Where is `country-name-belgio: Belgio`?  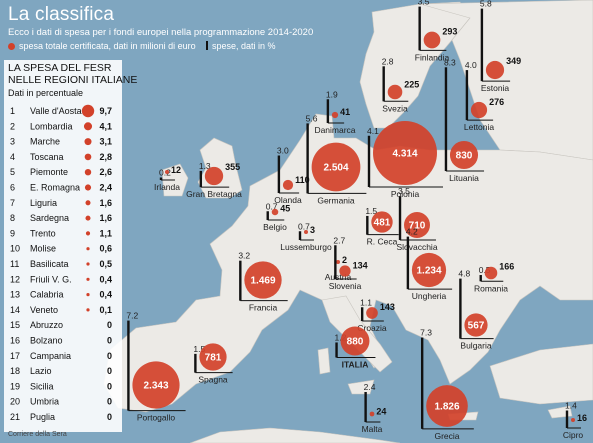 country-name-belgio: Belgio is located at coordinates (275, 227).